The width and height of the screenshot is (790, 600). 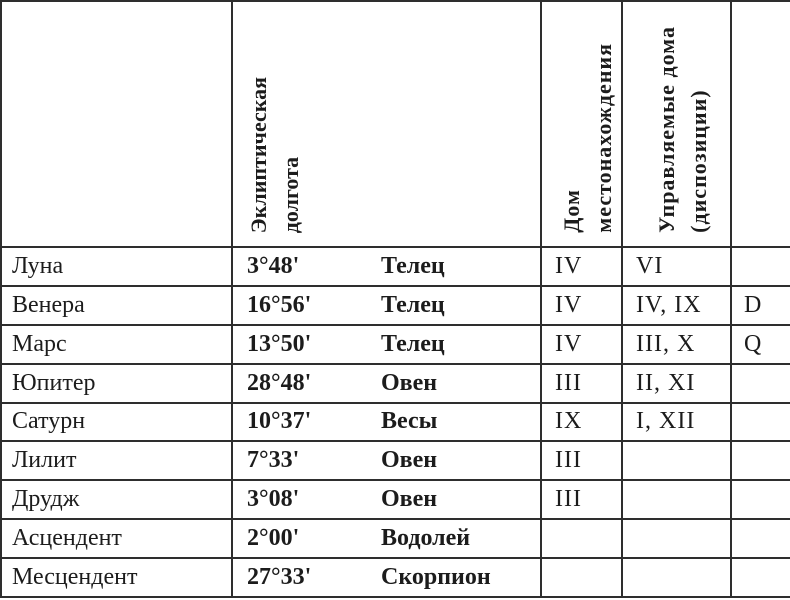 I want to click on planet-name: Марс, so click(x=117, y=345).